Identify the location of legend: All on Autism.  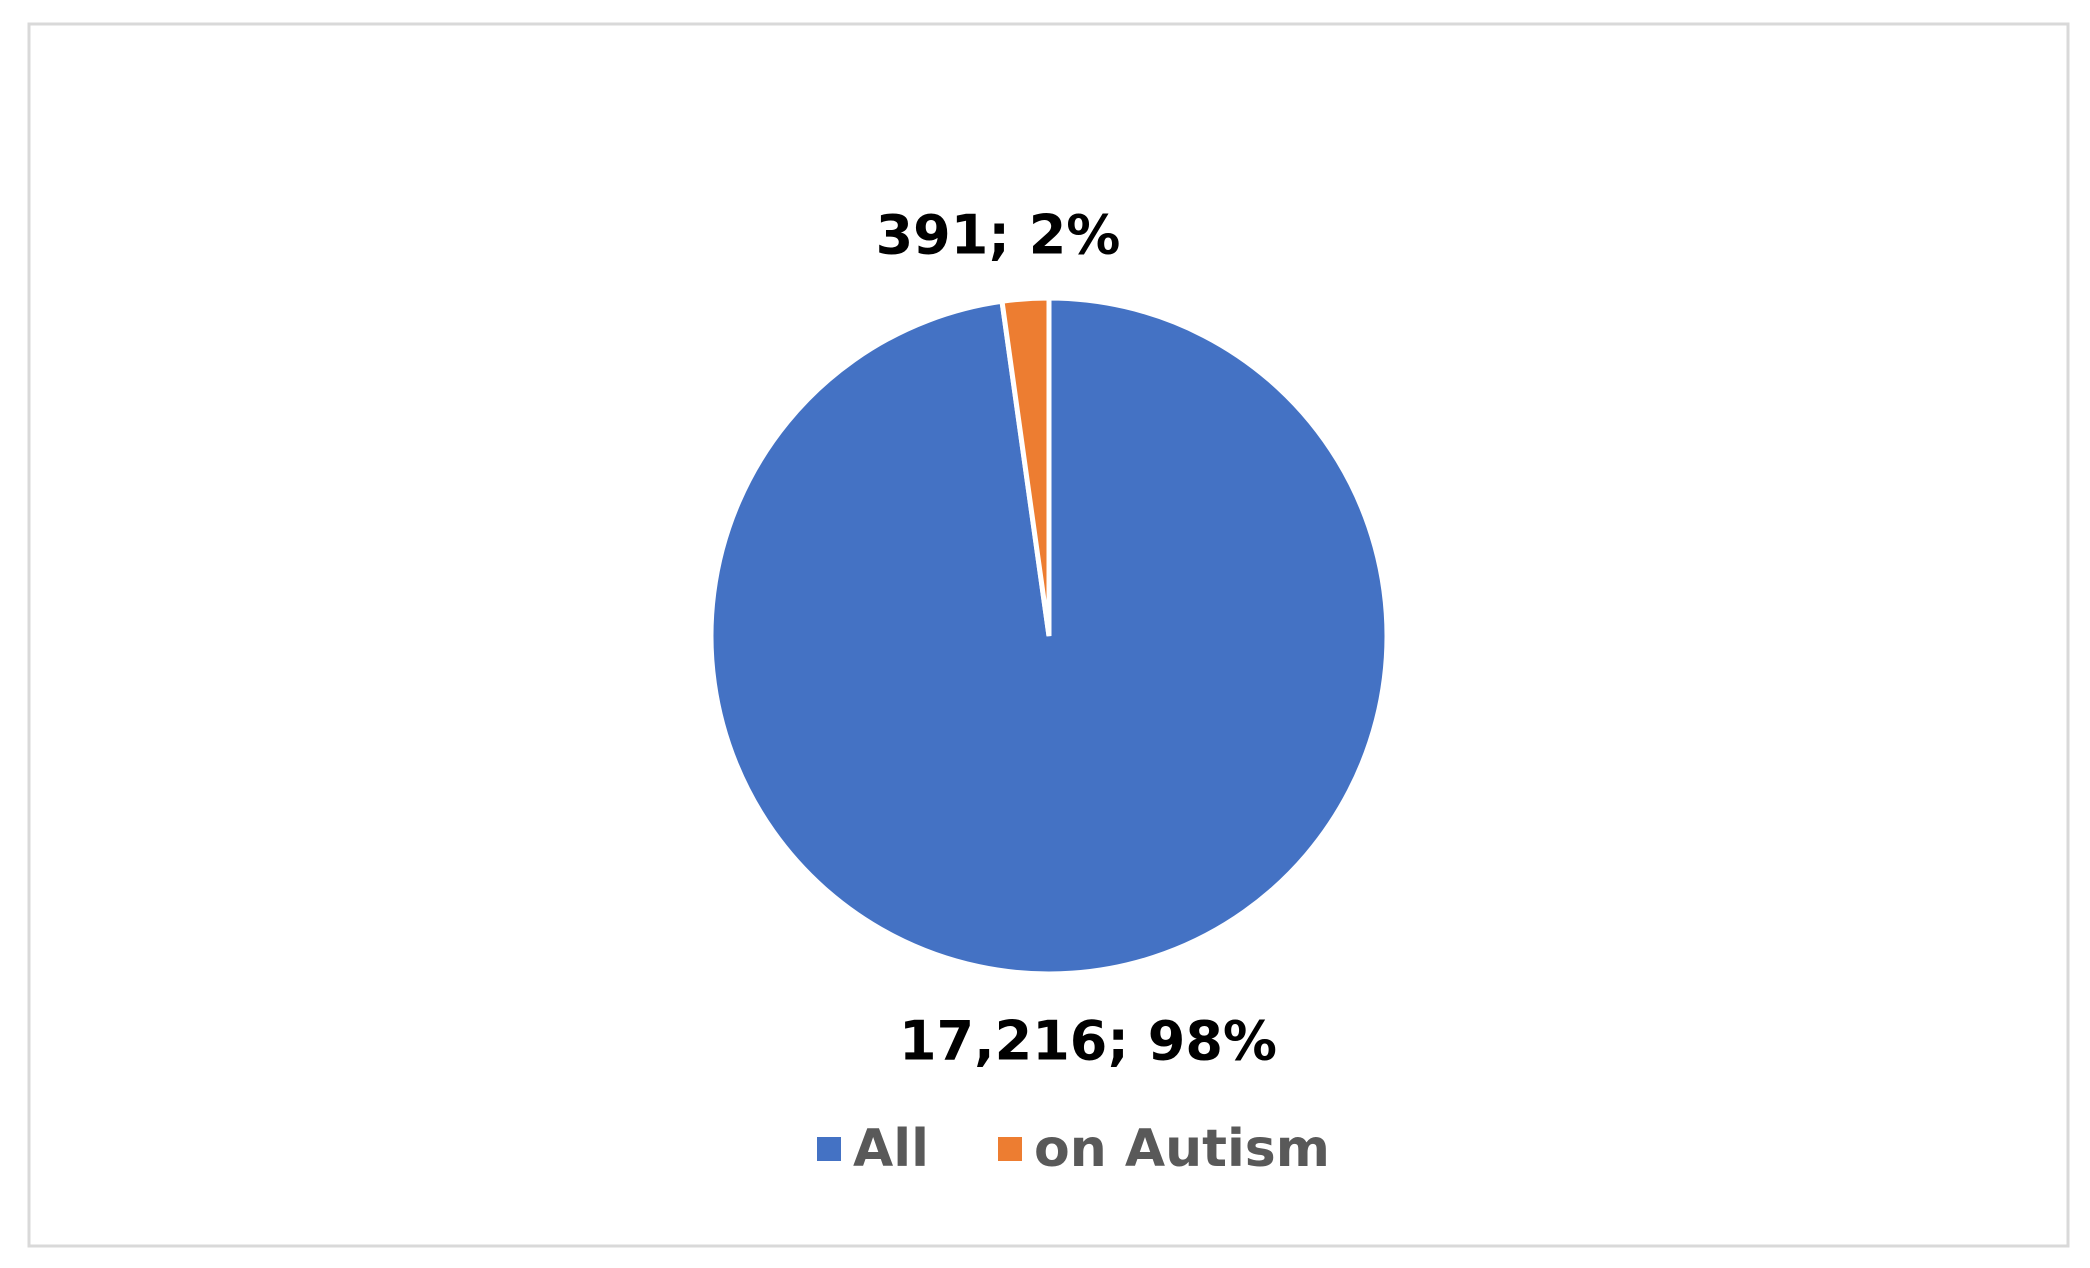
(1073, 1149).